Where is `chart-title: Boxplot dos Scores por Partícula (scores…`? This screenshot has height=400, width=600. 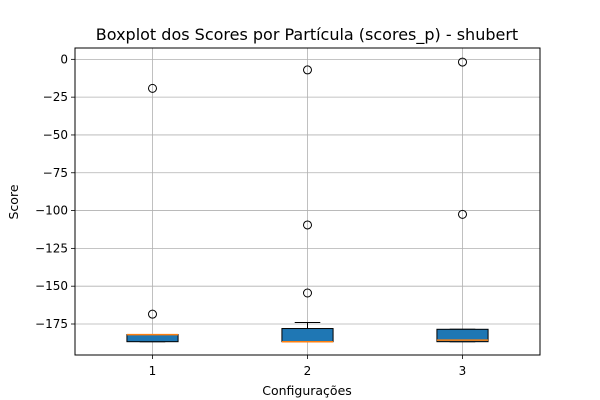
chart-title: Boxplot dos Scores por Partícula (scores… is located at coordinates (307, 35).